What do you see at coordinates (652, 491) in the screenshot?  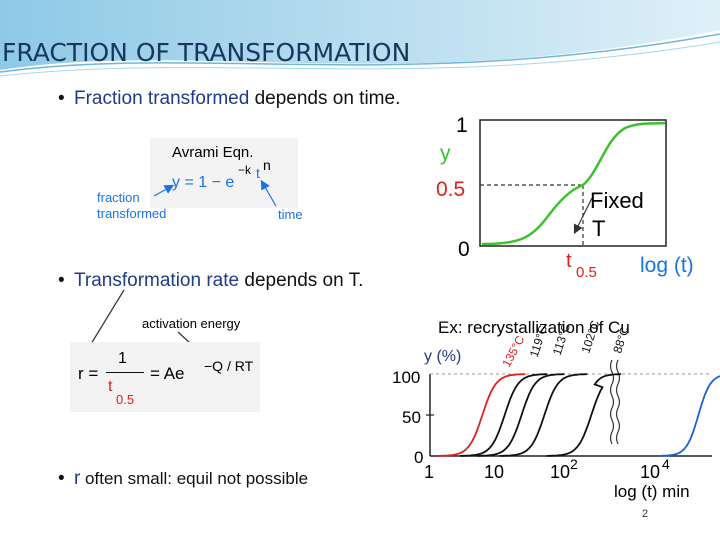 I see `recryst-xlabel: log (t) min` at bounding box center [652, 491].